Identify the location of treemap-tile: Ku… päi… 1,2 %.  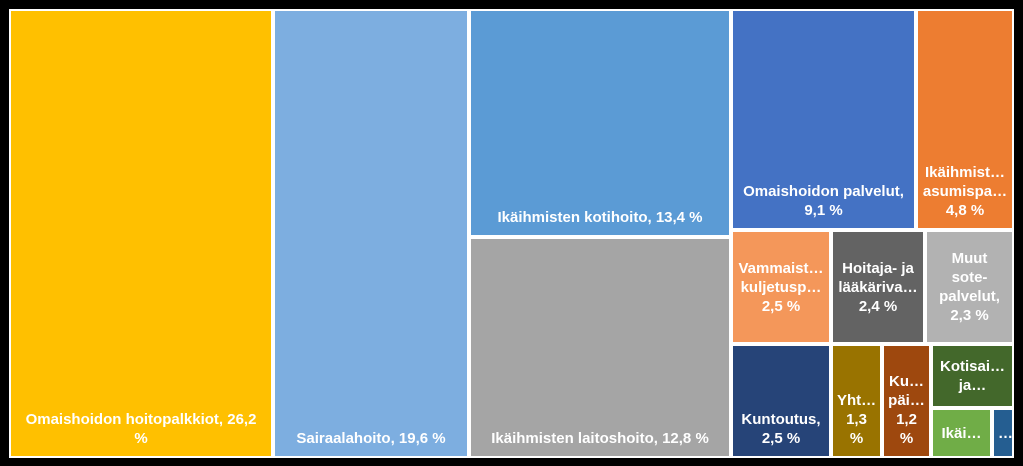
(906, 401).